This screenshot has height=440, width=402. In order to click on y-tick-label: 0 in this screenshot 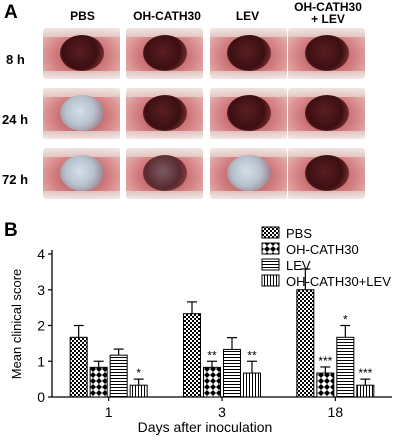, I will do `click(41, 397)`.